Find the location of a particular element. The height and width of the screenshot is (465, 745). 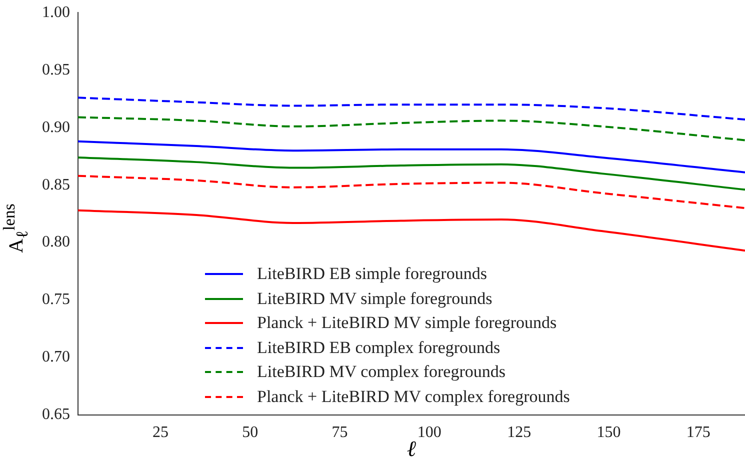

legend-label: Planck + LiteBIRD MV complex foregrounds is located at coordinates (413, 396).